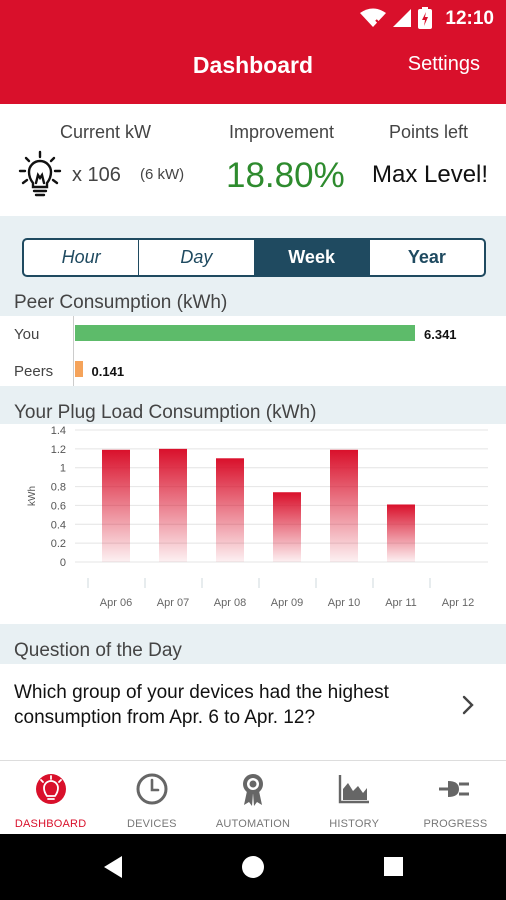 This screenshot has width=506, height=900. Describe the element at coordinates (32, 496) in the screenshot. I see `y-axis-label: kWh` at that location.